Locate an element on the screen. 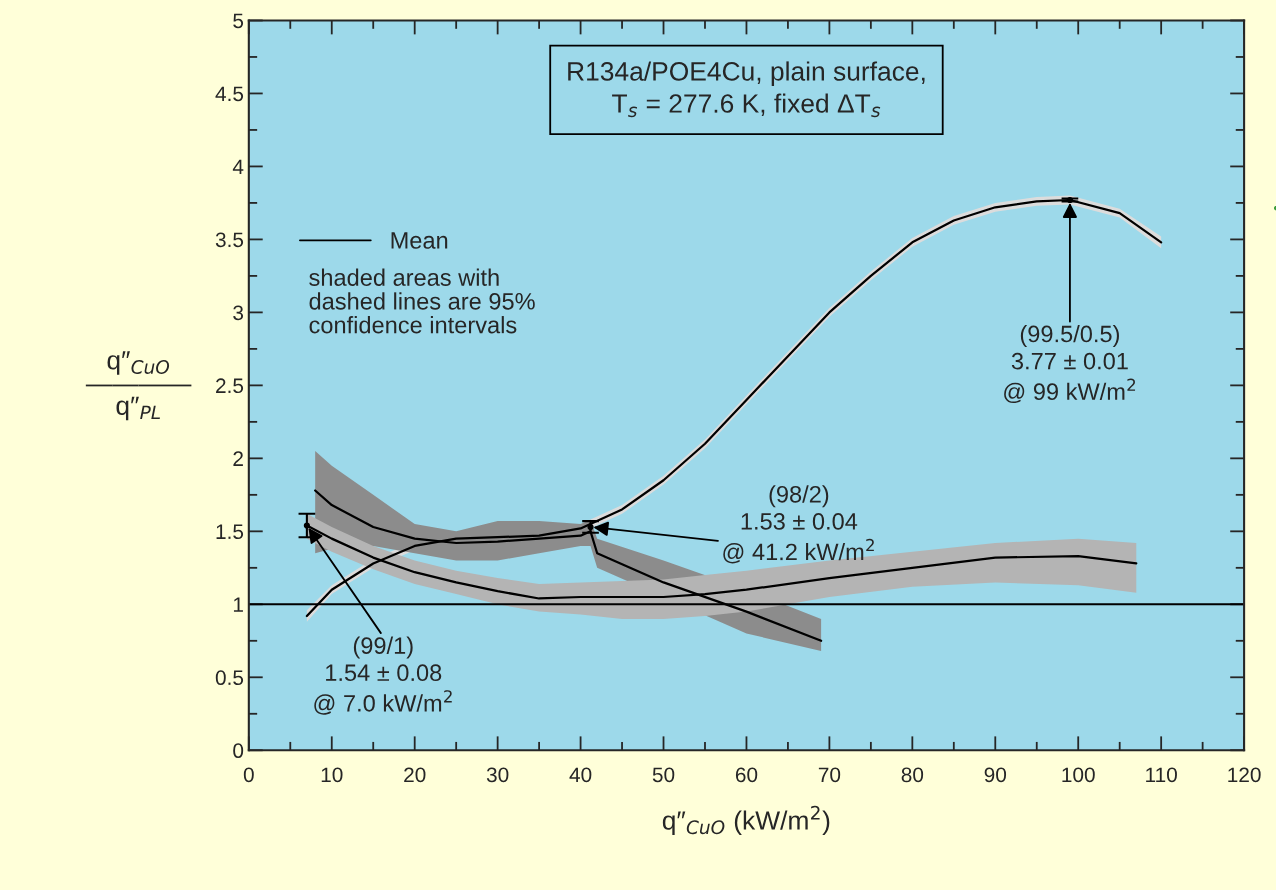  x-tick-label: 50 is located at coordinates (663, 775).